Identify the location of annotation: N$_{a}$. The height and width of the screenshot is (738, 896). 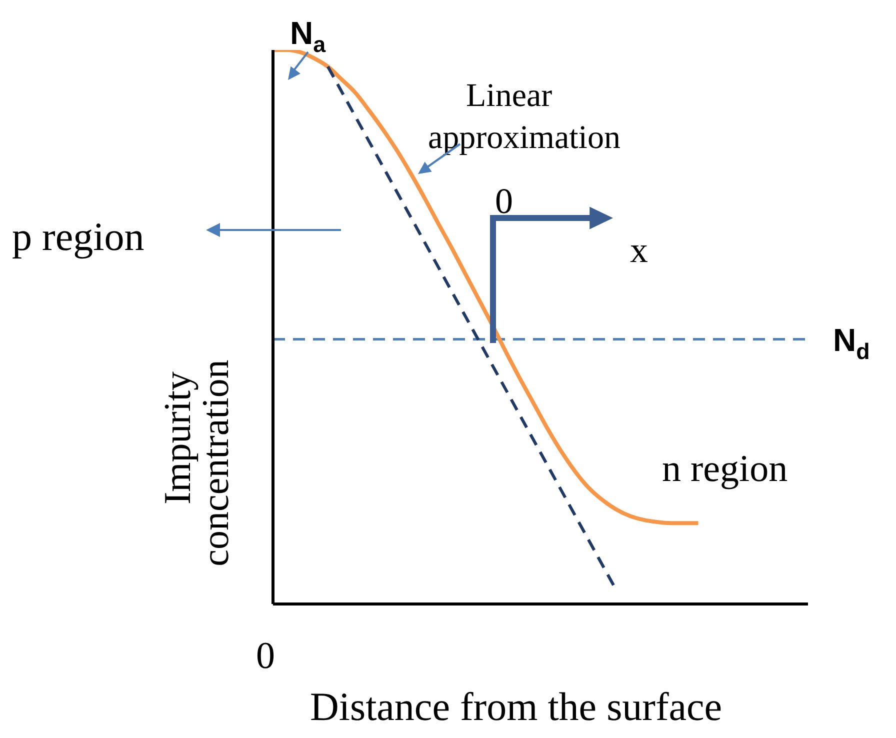
(308, 36).